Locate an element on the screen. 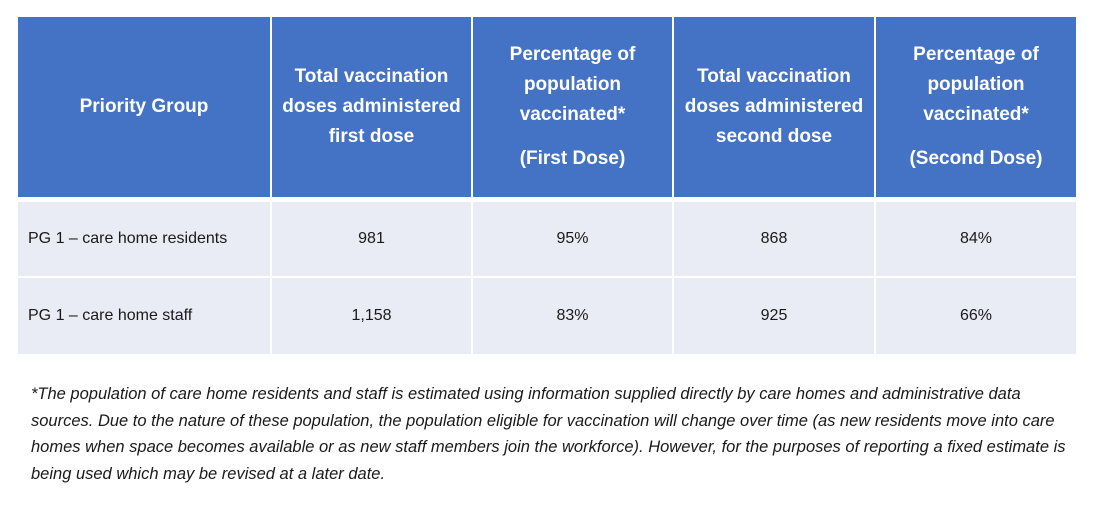 The height and width of the screenshot is (509, 1098). cell-priority-group: PG 1 – care home staff is located at coordinates (145, 316).